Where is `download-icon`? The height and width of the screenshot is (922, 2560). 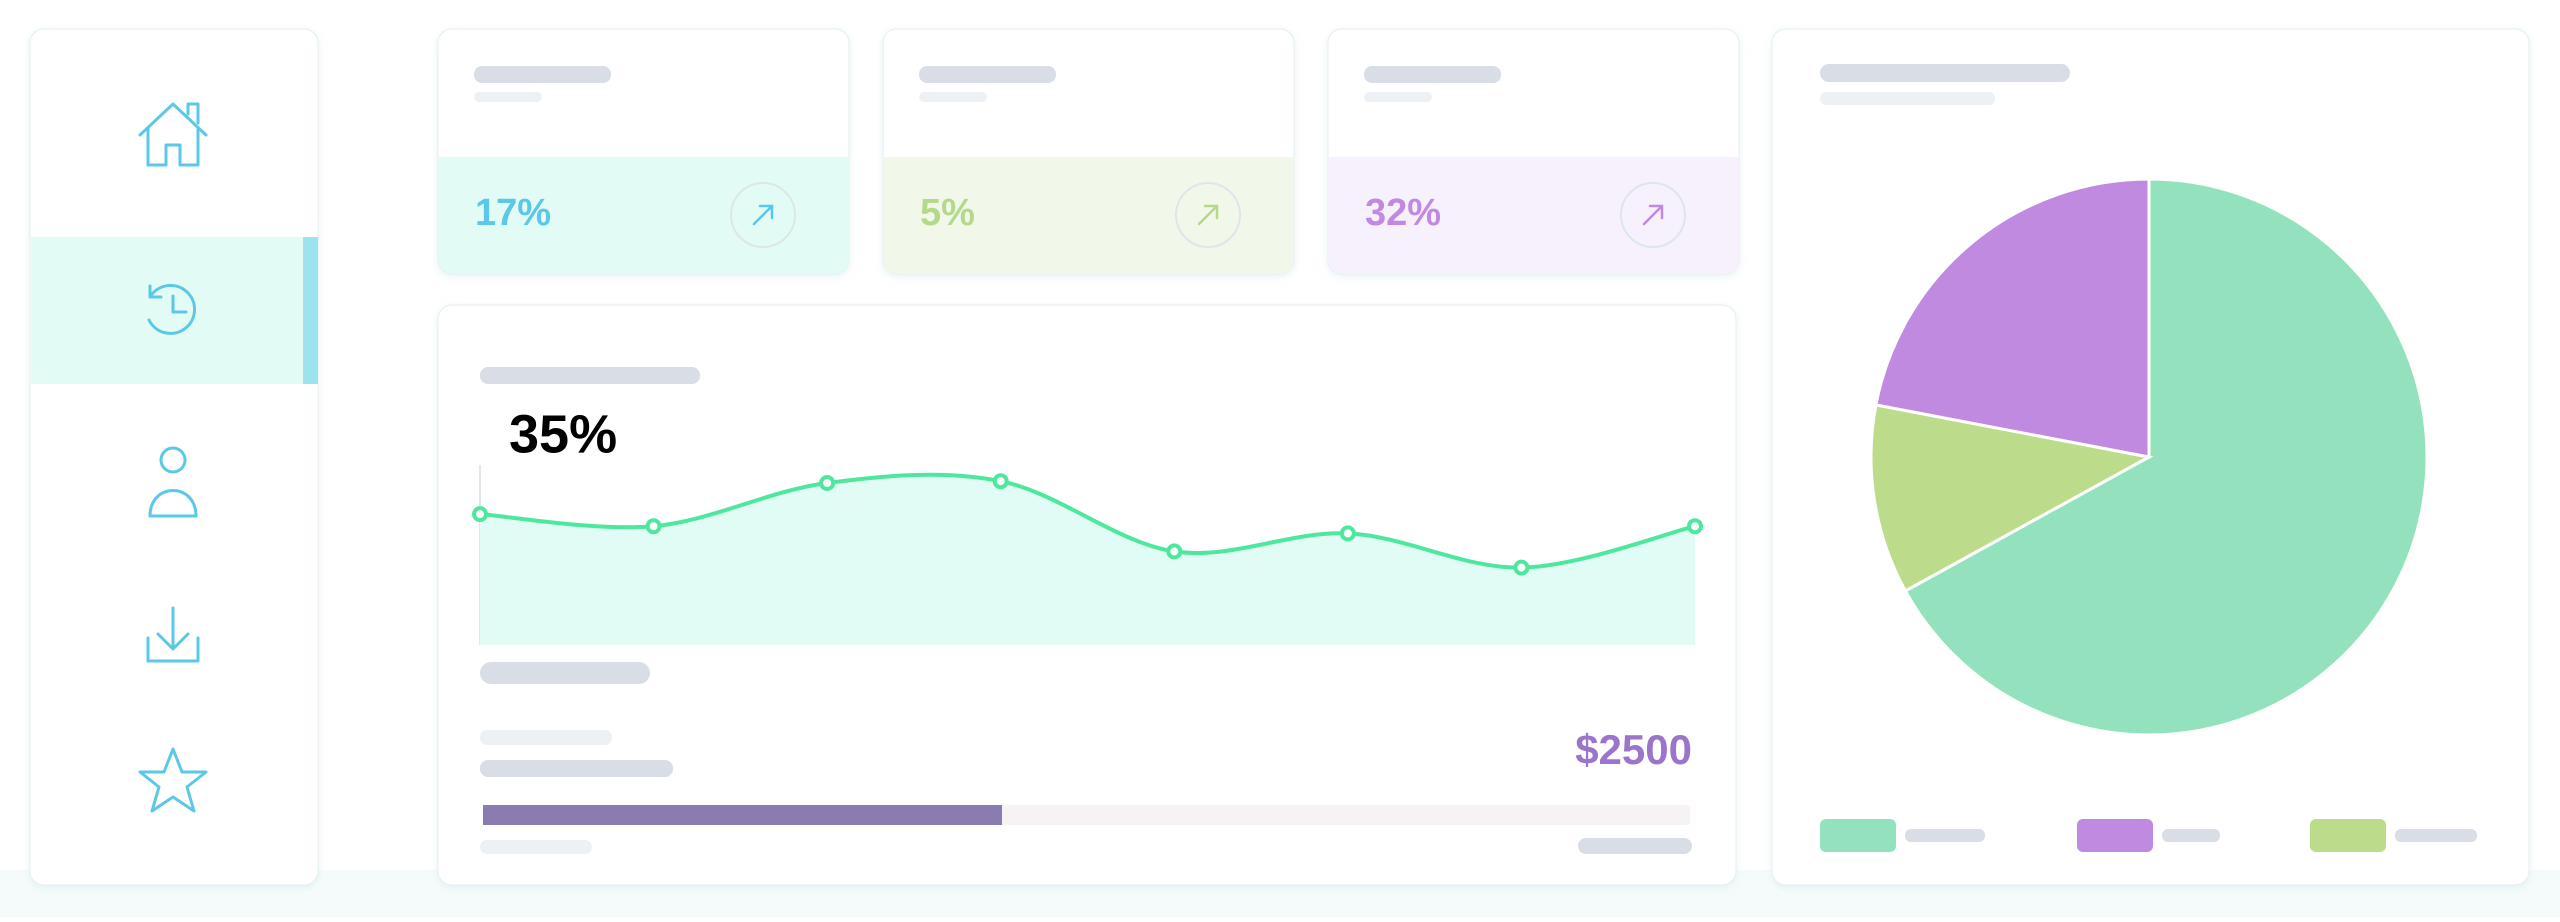 download-icon is located at coordinates (173, 634).